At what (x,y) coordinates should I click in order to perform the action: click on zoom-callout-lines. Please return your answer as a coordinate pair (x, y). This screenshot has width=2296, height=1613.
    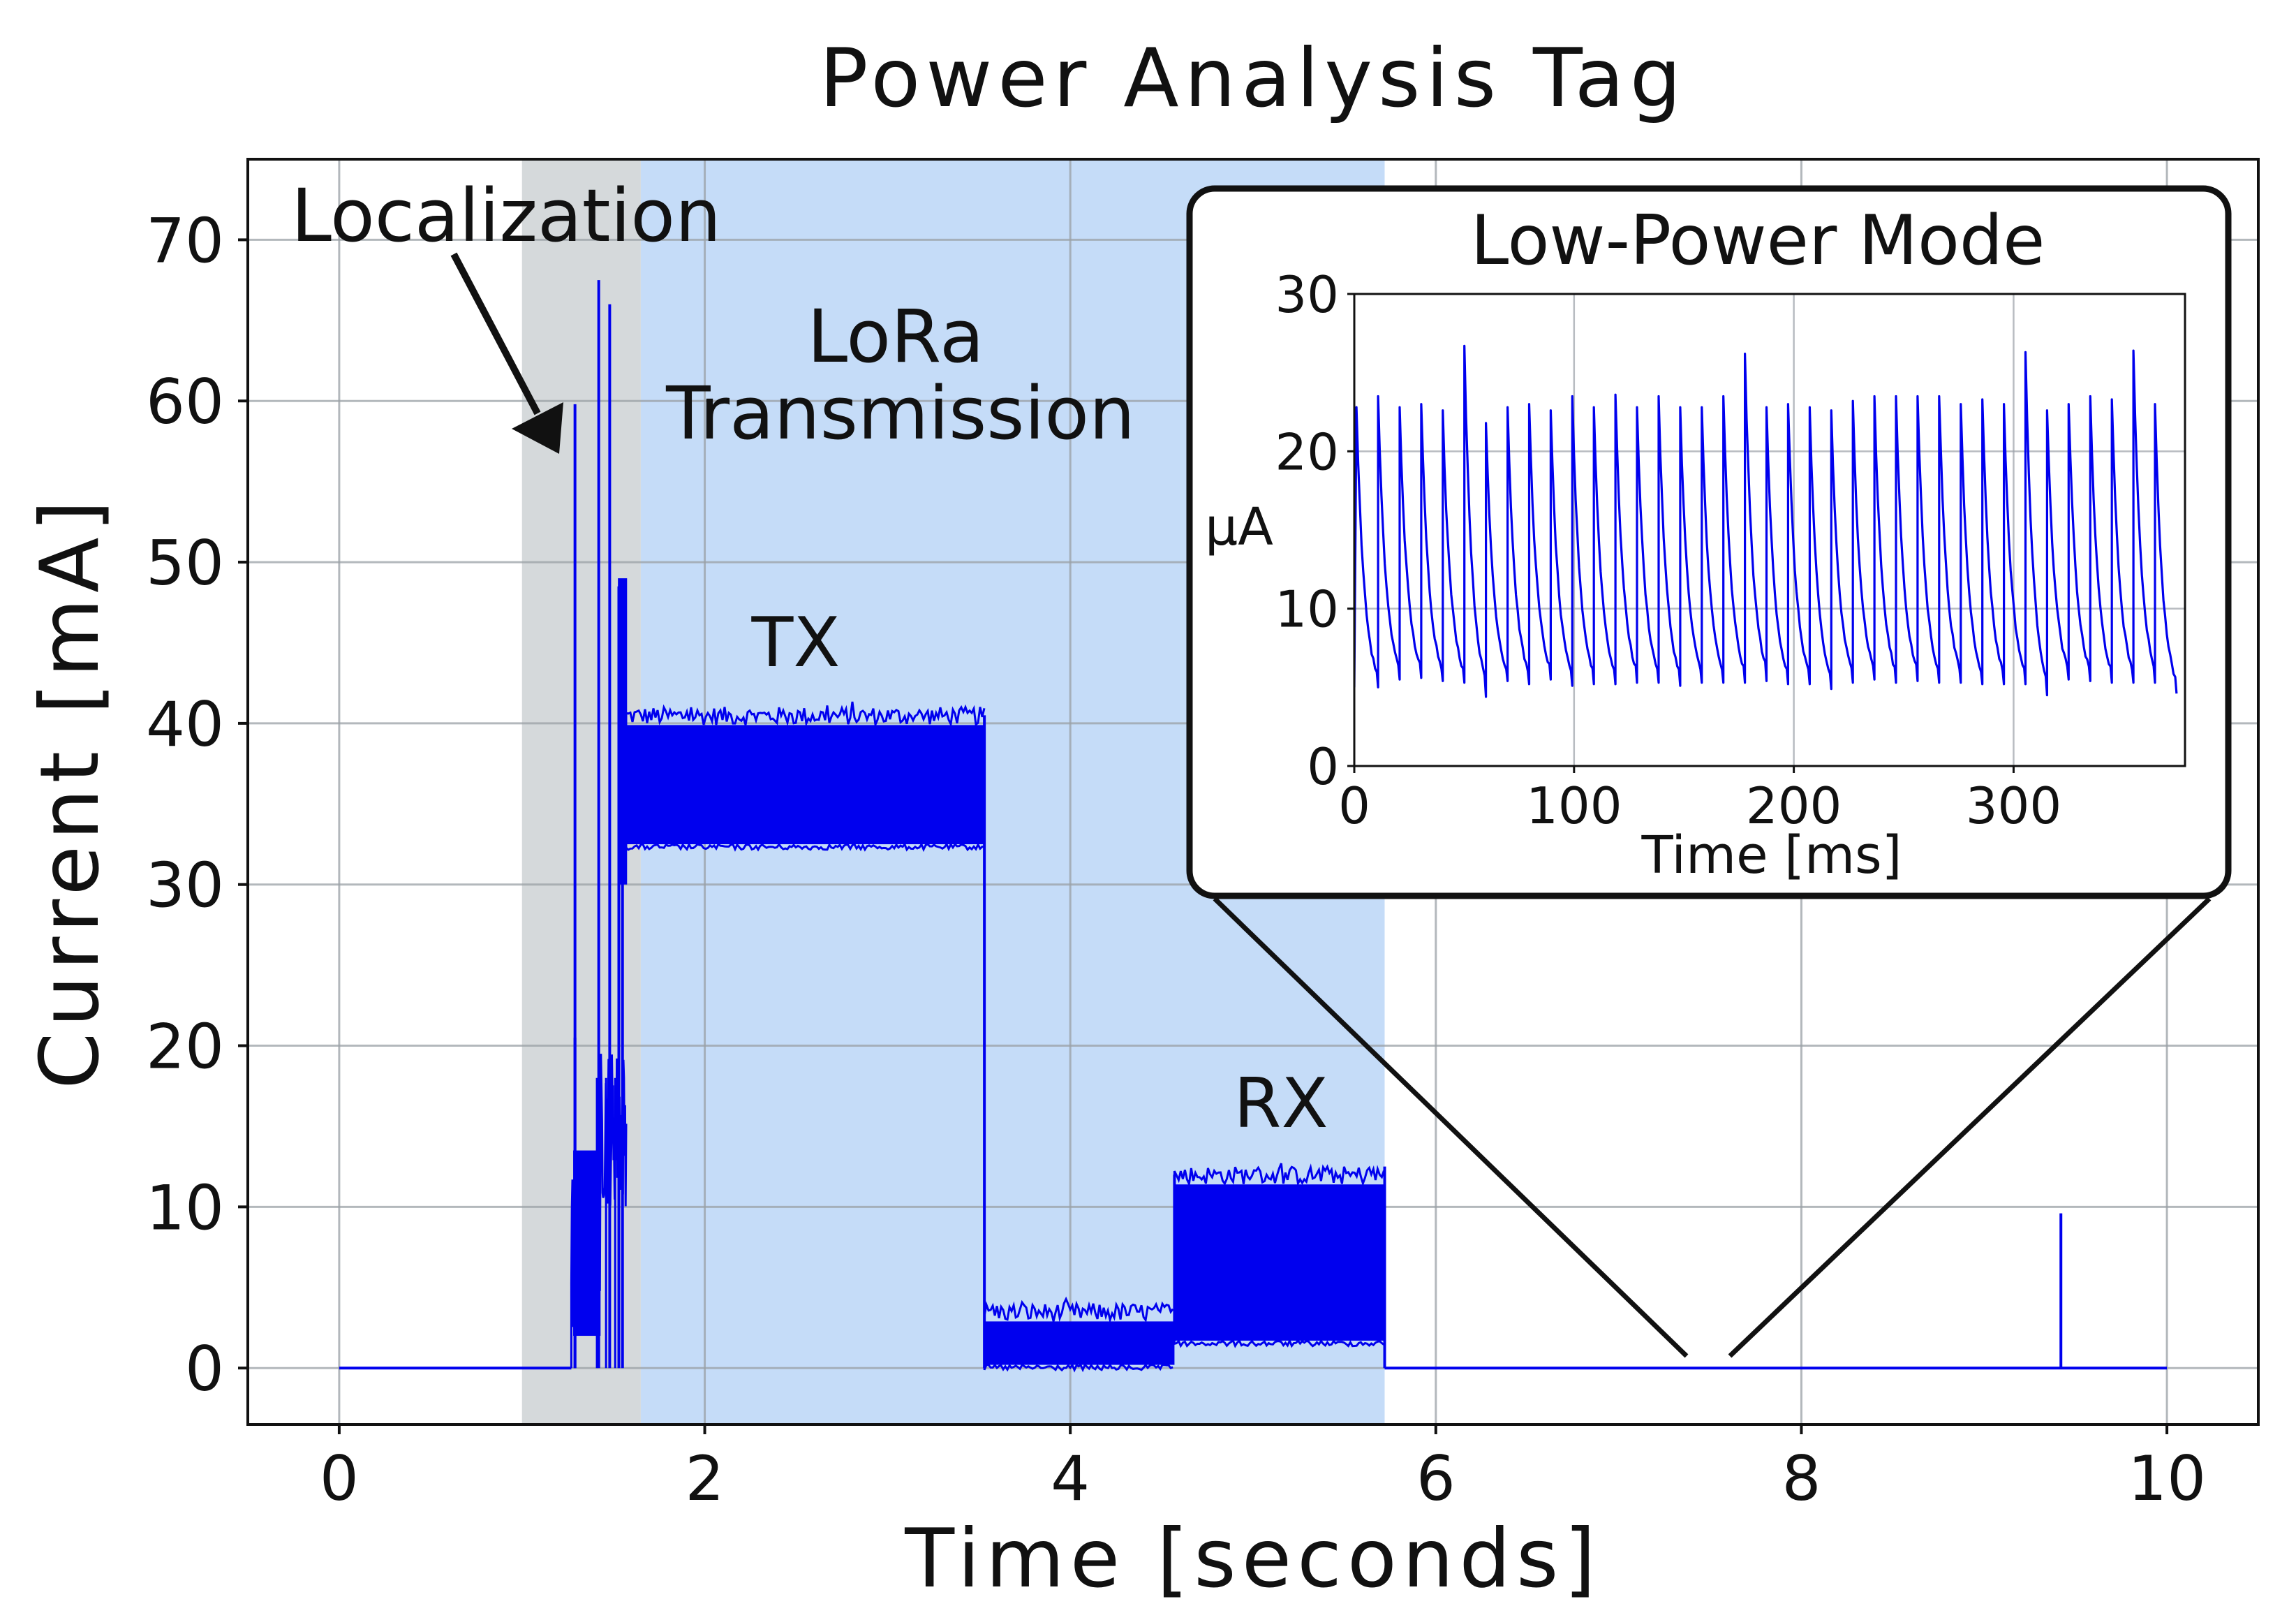
    Looking at the image, I should click on (1713, 1127).